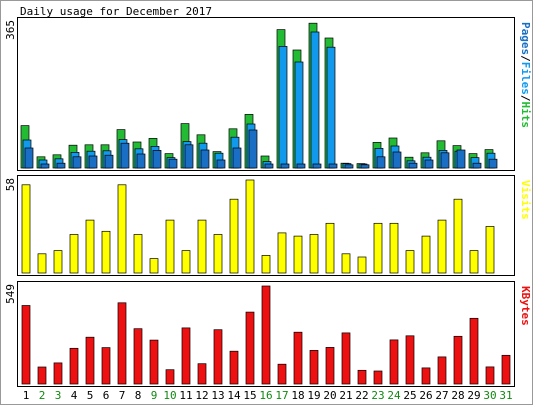 Image resolution: width=533 pixels, height=405 pixels. Describe the element at coordinates (313, 395) in the screenshot. I see `x-tick-label-day-19: 19` at that location.